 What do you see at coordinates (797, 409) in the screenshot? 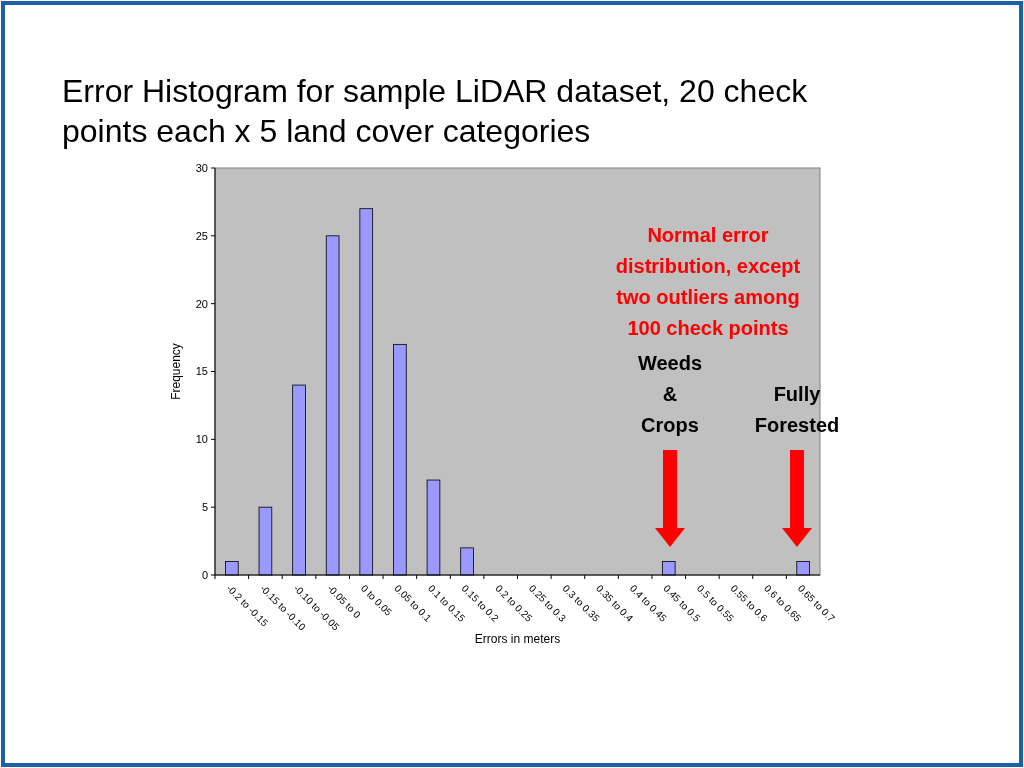
I see `annotation: Fully Forested` at bounding box center [797, 409].